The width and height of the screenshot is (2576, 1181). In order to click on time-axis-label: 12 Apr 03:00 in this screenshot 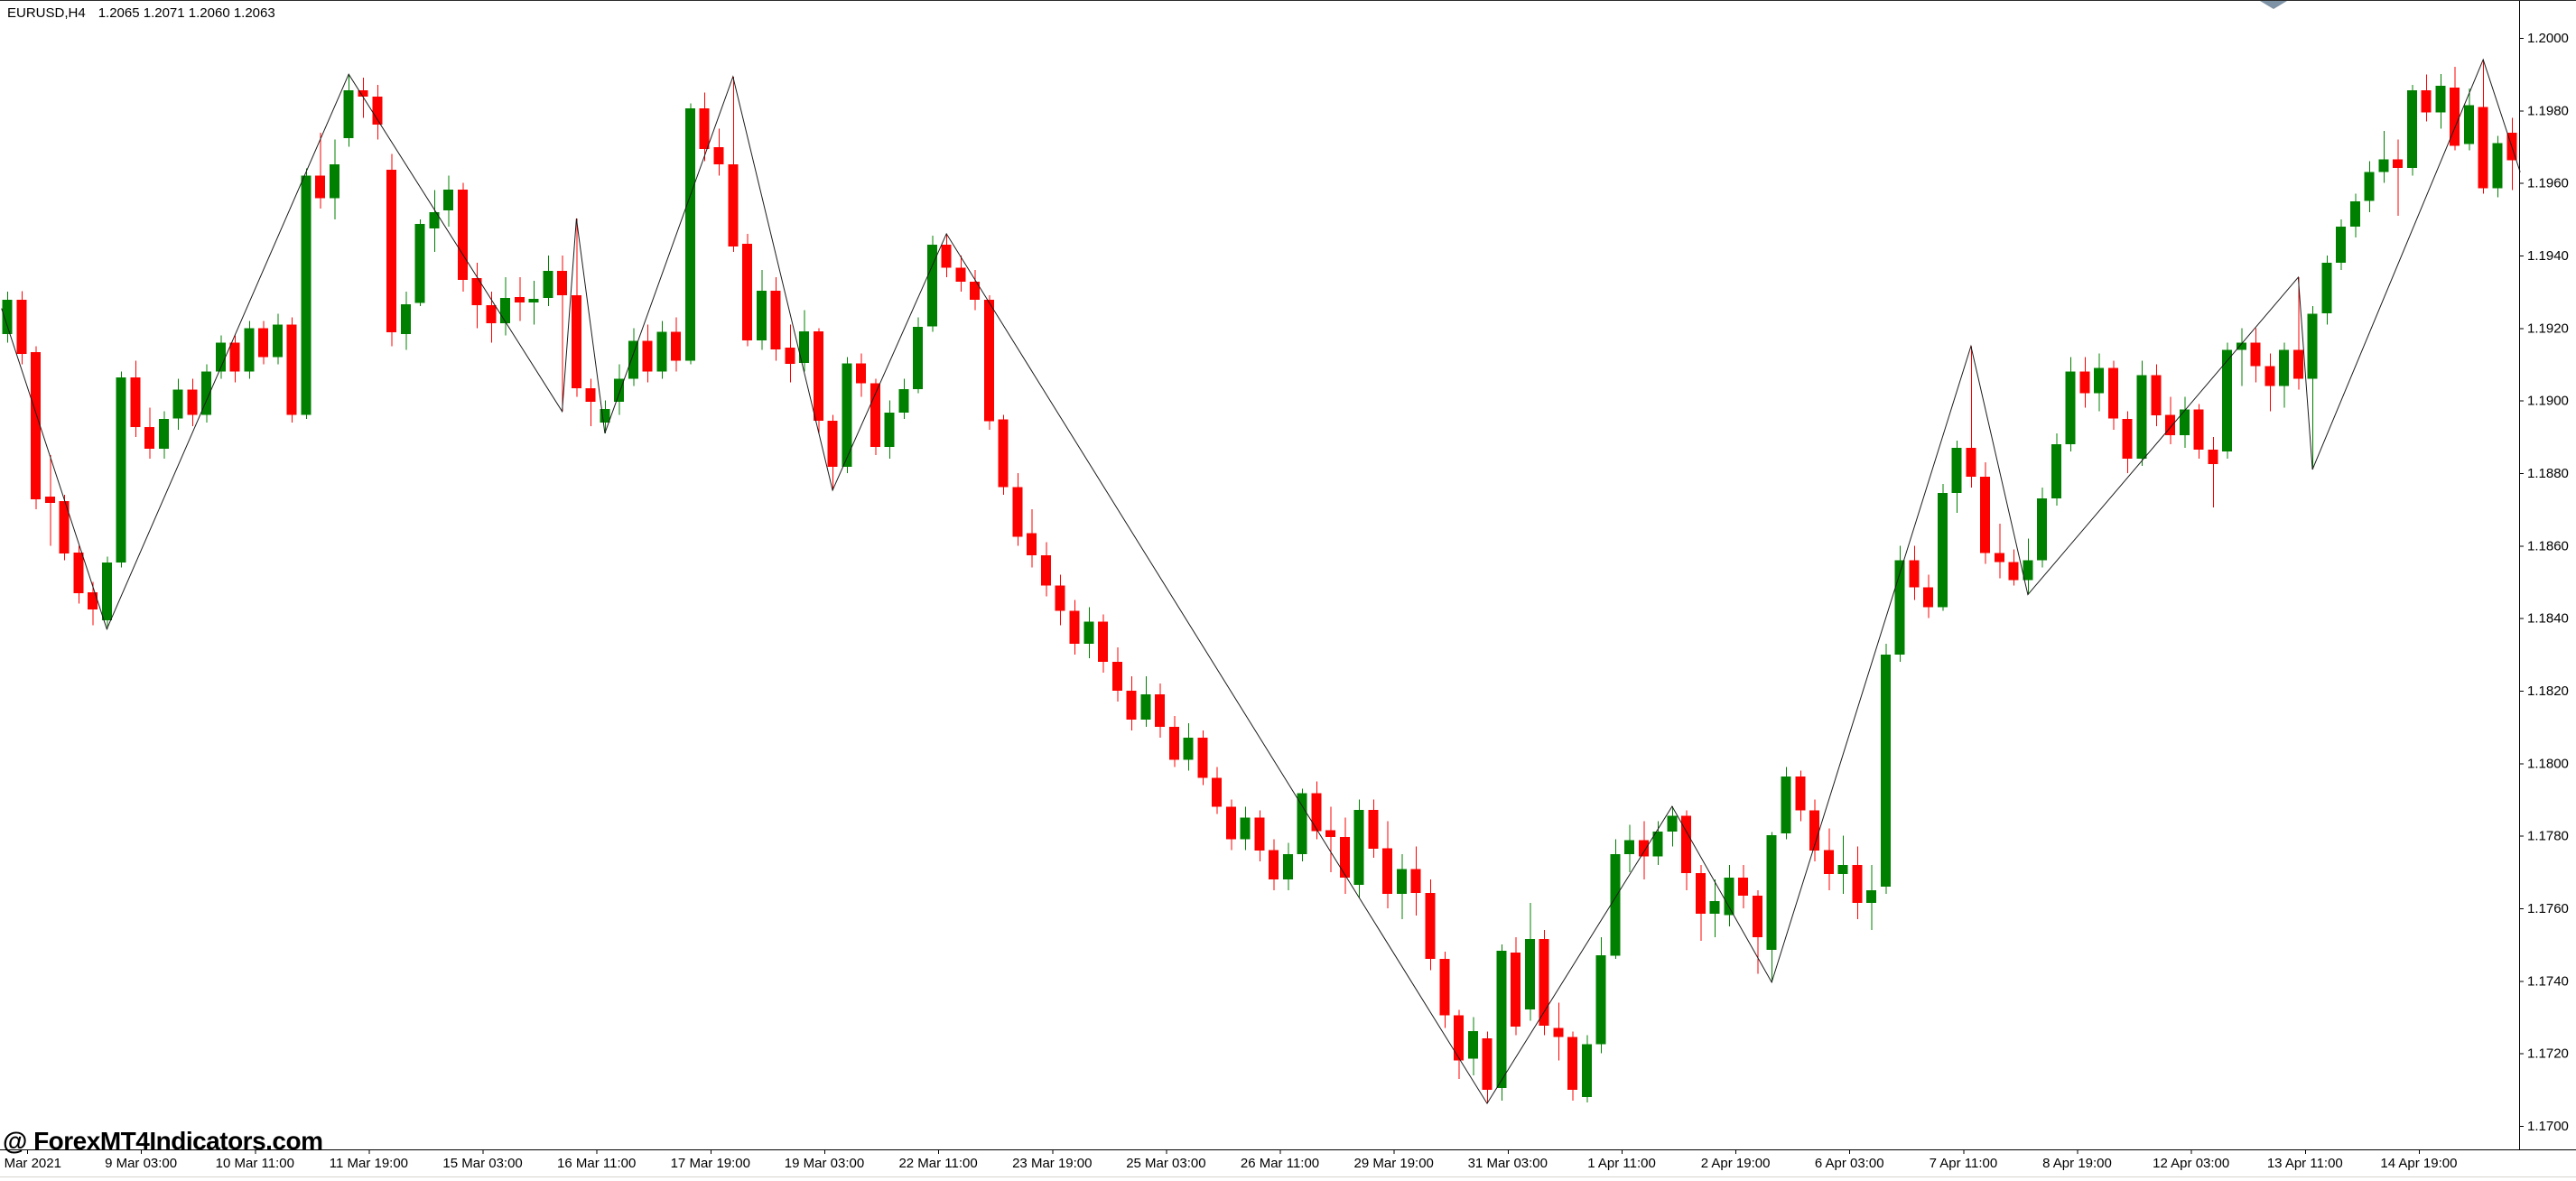, I will do `click(2191, 1163)`.